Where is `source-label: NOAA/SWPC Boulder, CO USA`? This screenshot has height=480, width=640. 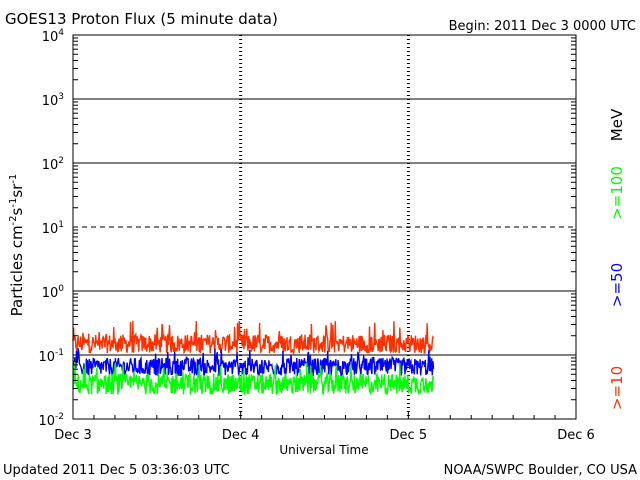
source-label: NOAA/SWPC Boulder, CO USA is located at coordinates (540, 470).